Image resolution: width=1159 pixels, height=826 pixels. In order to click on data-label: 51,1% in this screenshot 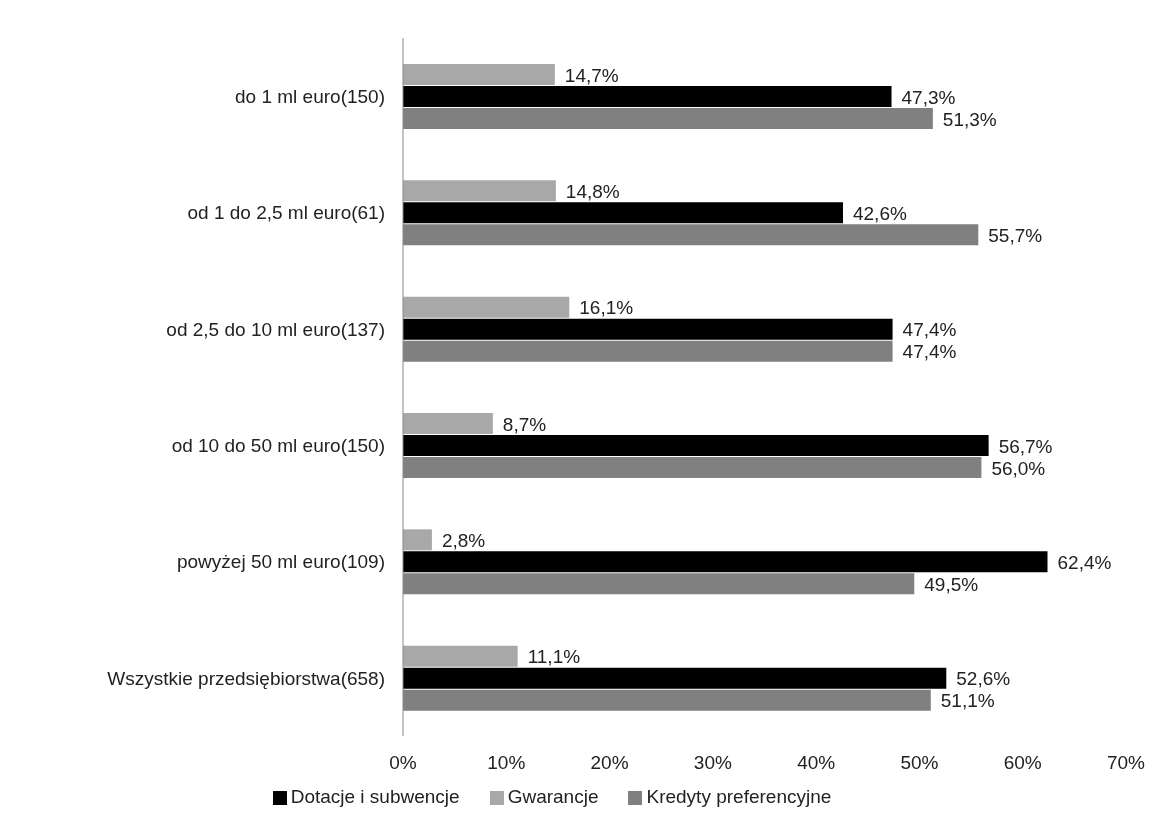, I will do `click(967, 701)`.